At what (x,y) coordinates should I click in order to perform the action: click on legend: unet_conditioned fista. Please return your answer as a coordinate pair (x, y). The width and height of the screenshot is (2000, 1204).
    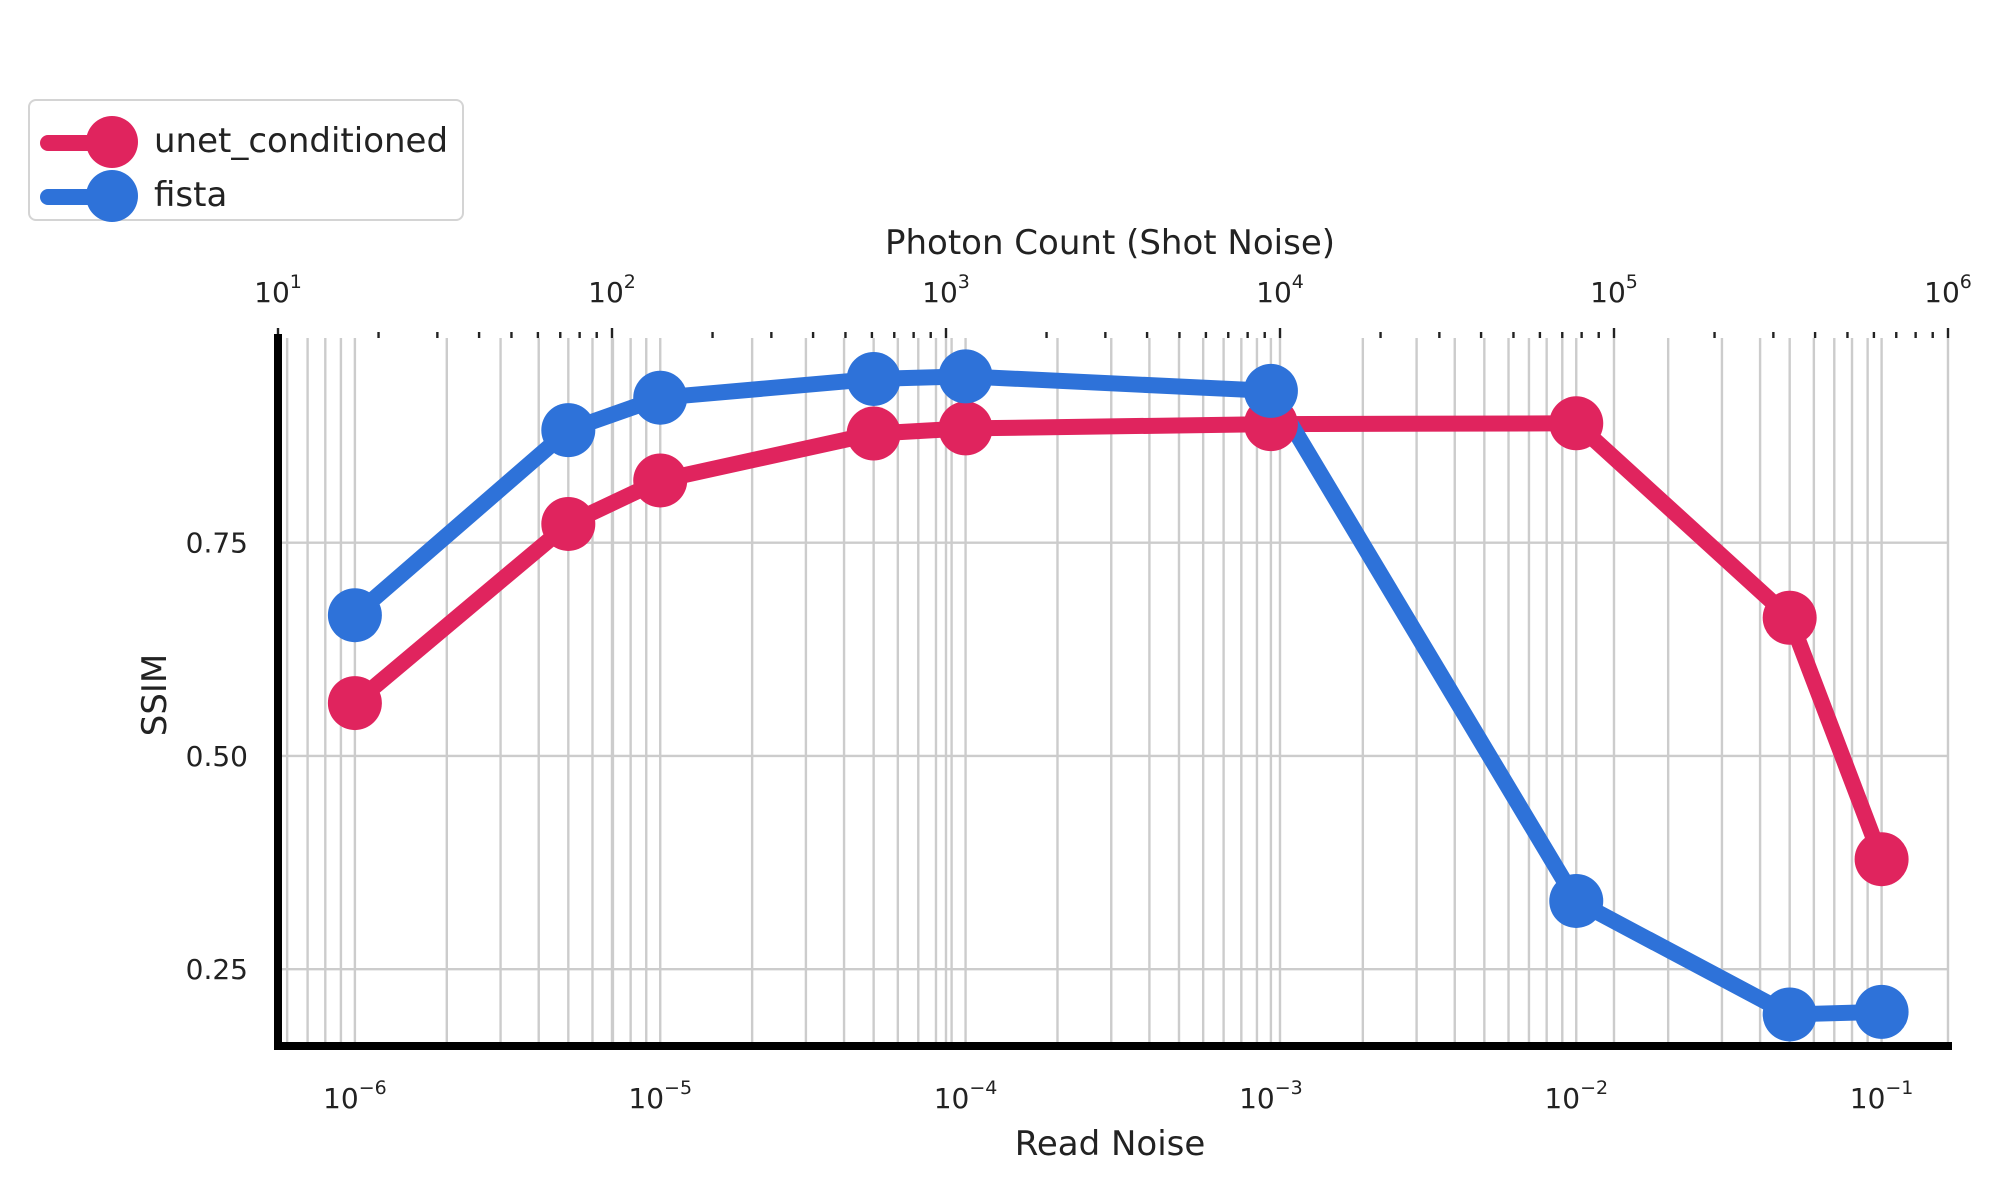
    Looking at the image, I should click on (246, 160).